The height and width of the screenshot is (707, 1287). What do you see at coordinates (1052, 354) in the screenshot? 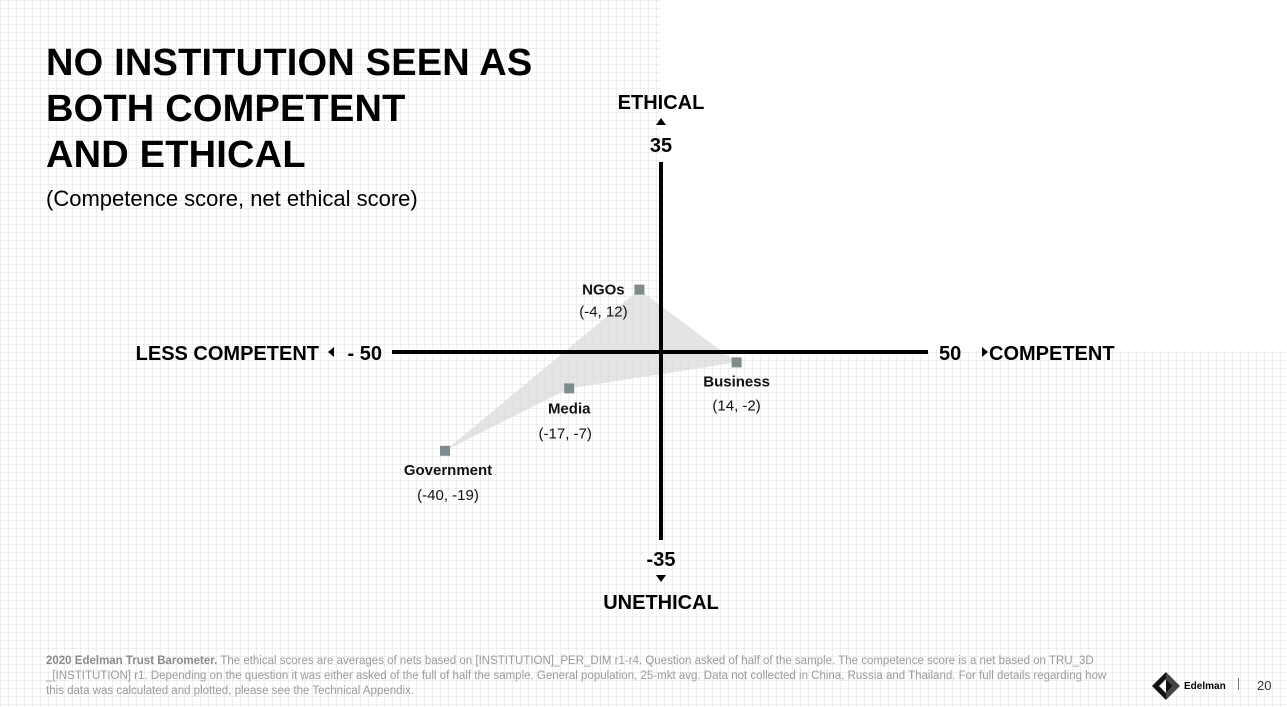
I see `x-axis-label-right: COMPETENT` at bounding box center [1052, 354].